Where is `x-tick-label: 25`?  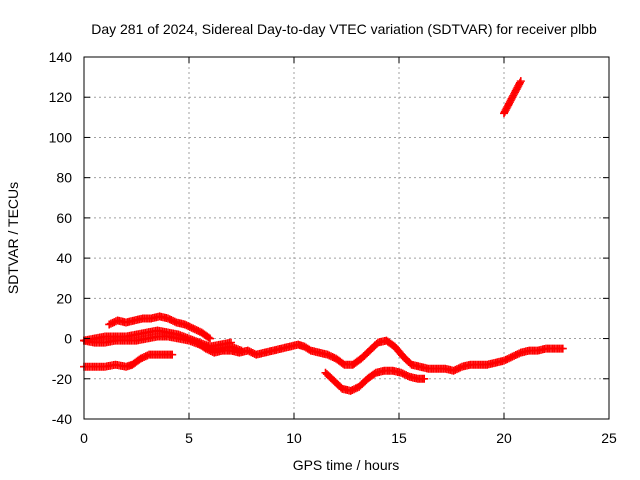
x-tick-label: 25 is located at coordinates (609, 438).